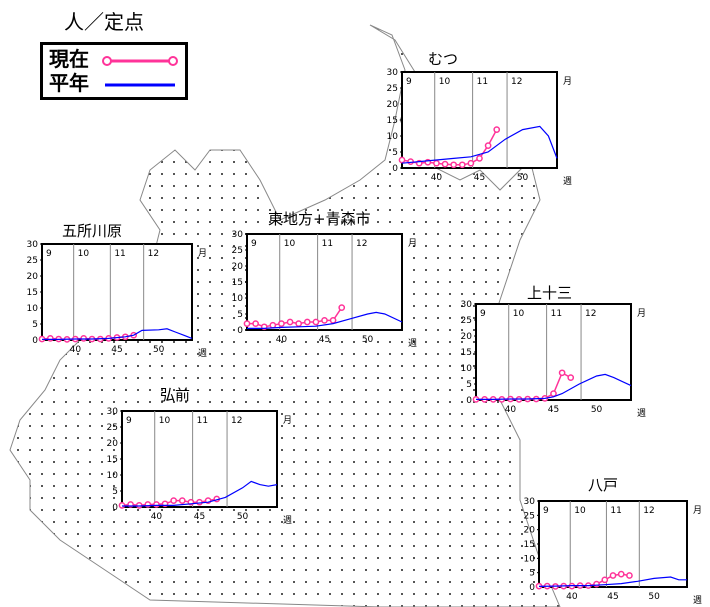 This screenshot has height=607, width=710. What do you see at coordinates (114, 71) in the screenshot?
I see `legend: 現在 平年` at bounding box center [114, 71].